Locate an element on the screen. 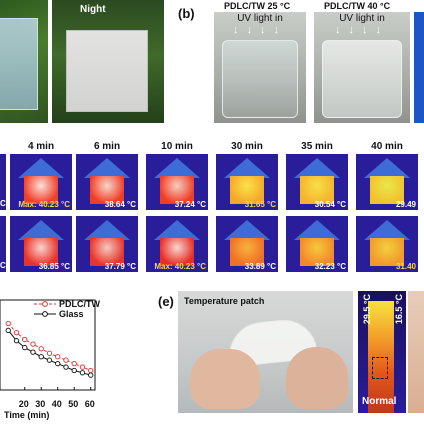  time-label: 35 min is located at coordinates (317, 146).